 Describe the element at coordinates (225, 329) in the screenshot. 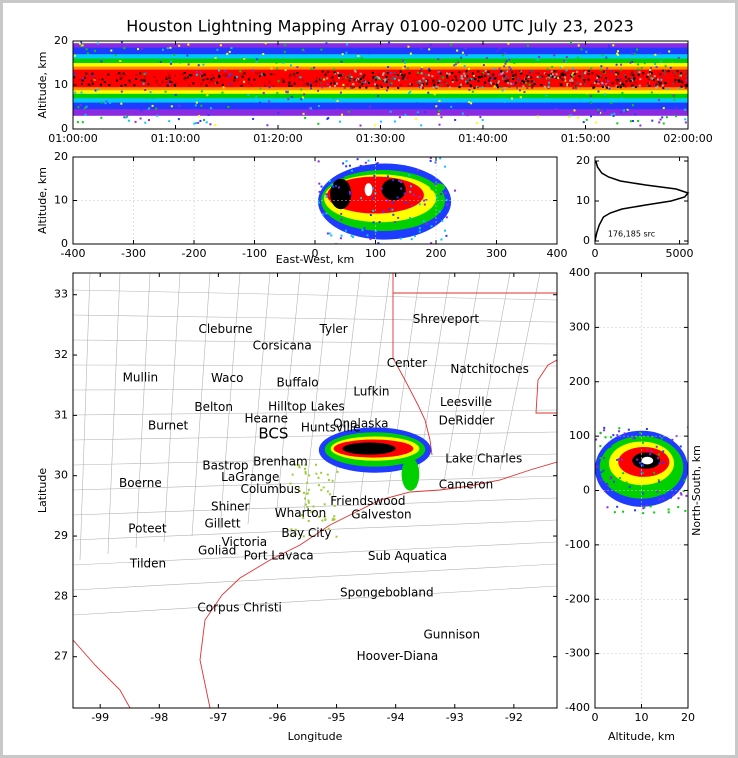

I see `place-label: Cleburne` at that location.